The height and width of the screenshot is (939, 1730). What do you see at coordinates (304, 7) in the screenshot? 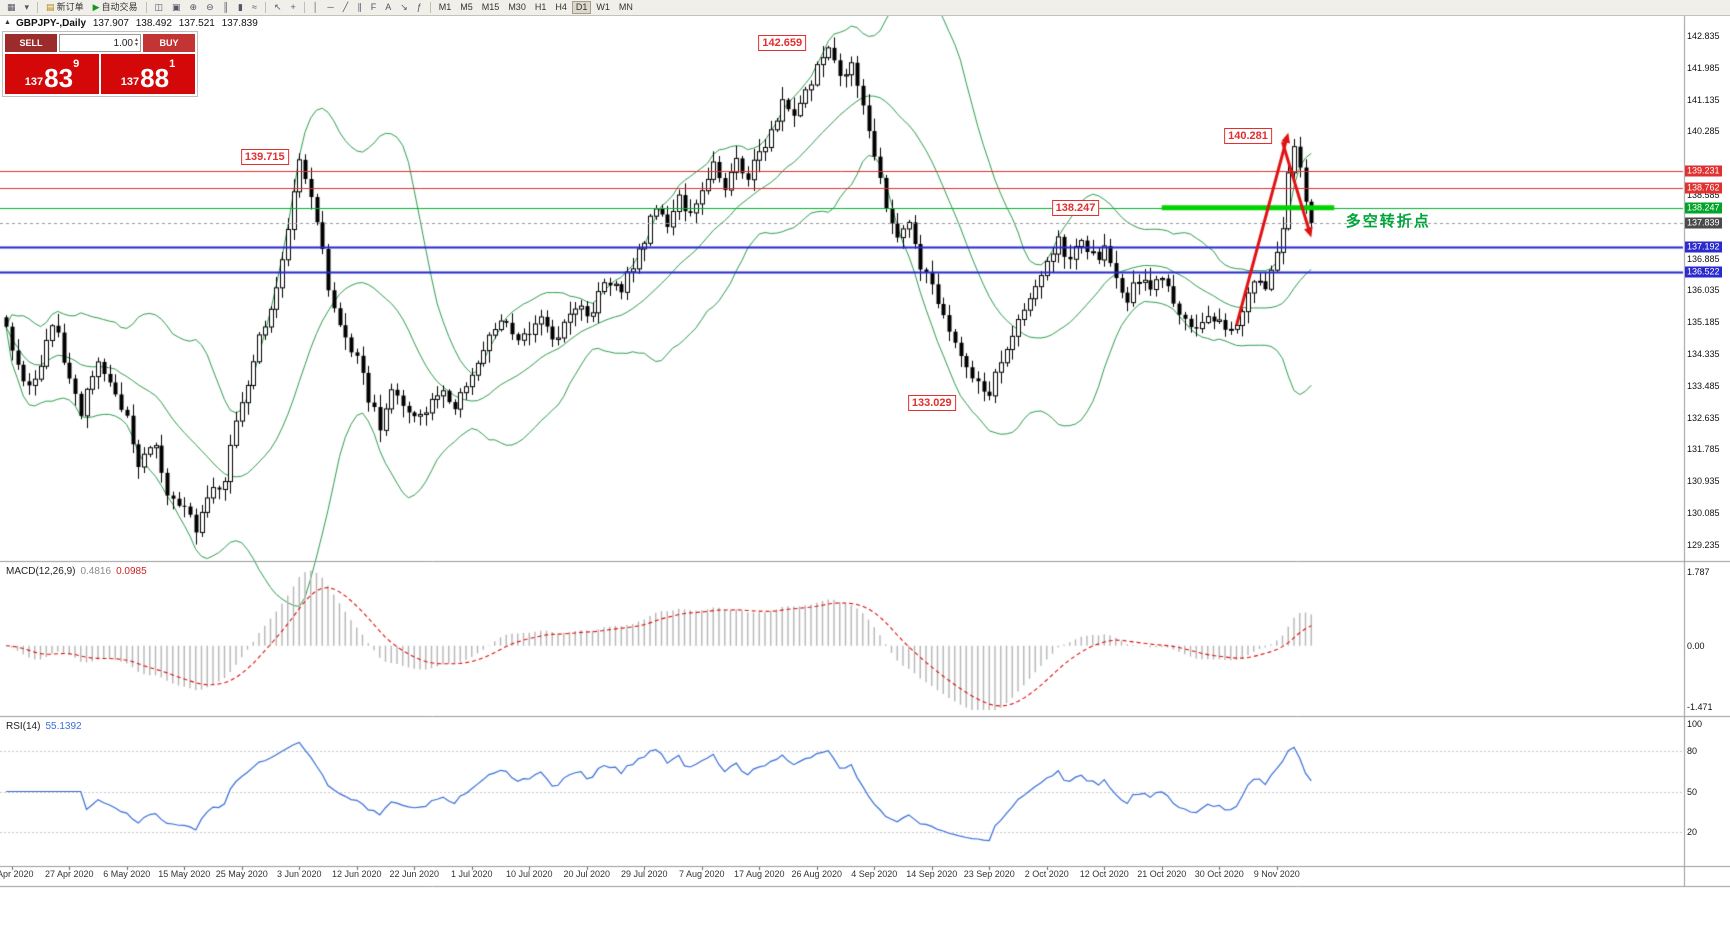
I see `toolbar-separator` at bounding box center [304, 7].